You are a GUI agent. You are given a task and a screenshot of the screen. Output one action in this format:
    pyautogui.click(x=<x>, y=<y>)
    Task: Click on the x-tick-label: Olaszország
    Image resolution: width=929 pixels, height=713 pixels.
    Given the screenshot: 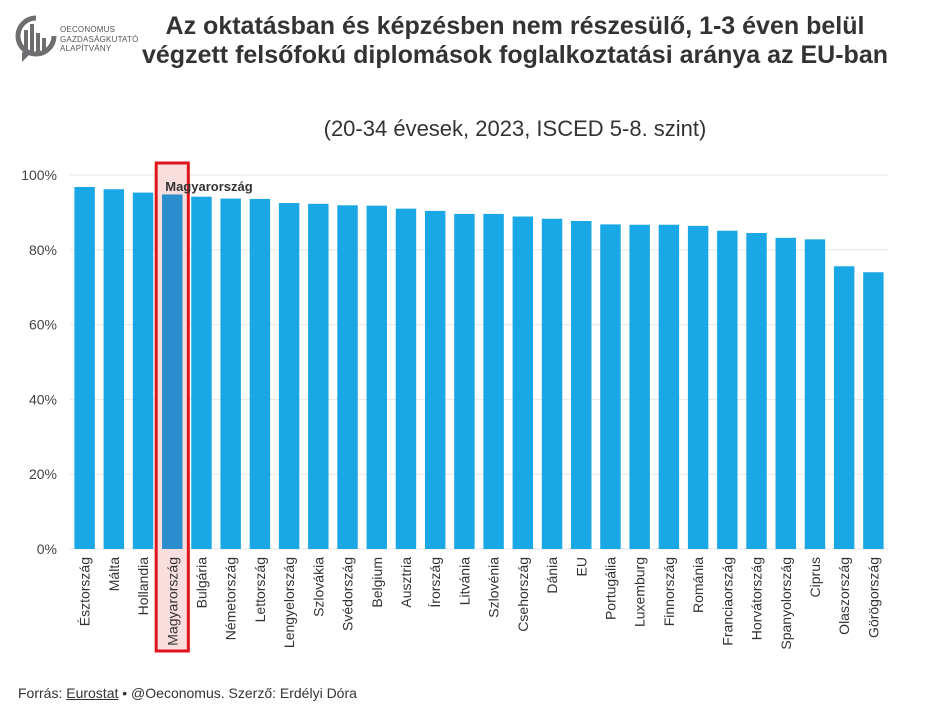 What is the action you would take?
    pyautogui.click(x=844, y=596)
    